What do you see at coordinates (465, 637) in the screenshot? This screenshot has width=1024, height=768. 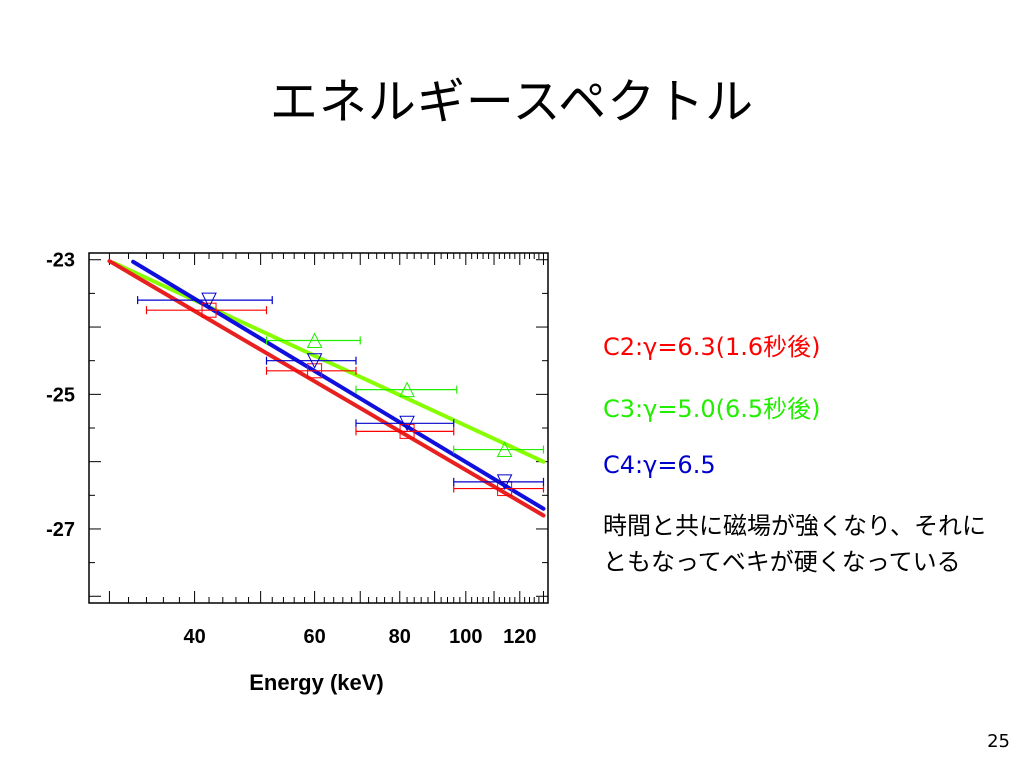 I see `x-tick-label: 100` at bounding box center [465, 637].